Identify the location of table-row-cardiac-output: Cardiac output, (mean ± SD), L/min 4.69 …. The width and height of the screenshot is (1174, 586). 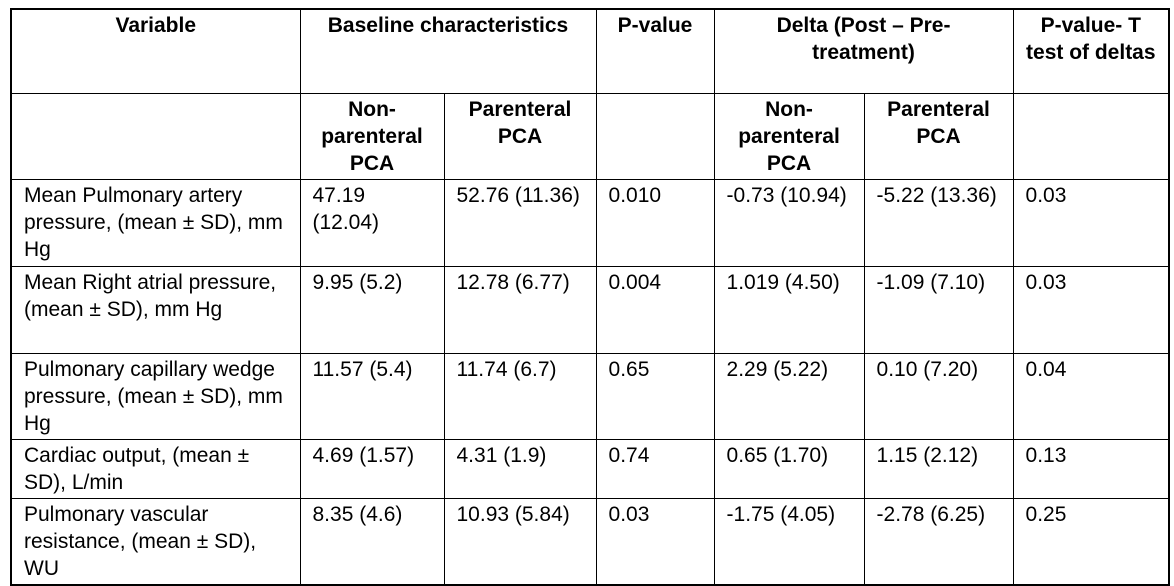
(590, 468).